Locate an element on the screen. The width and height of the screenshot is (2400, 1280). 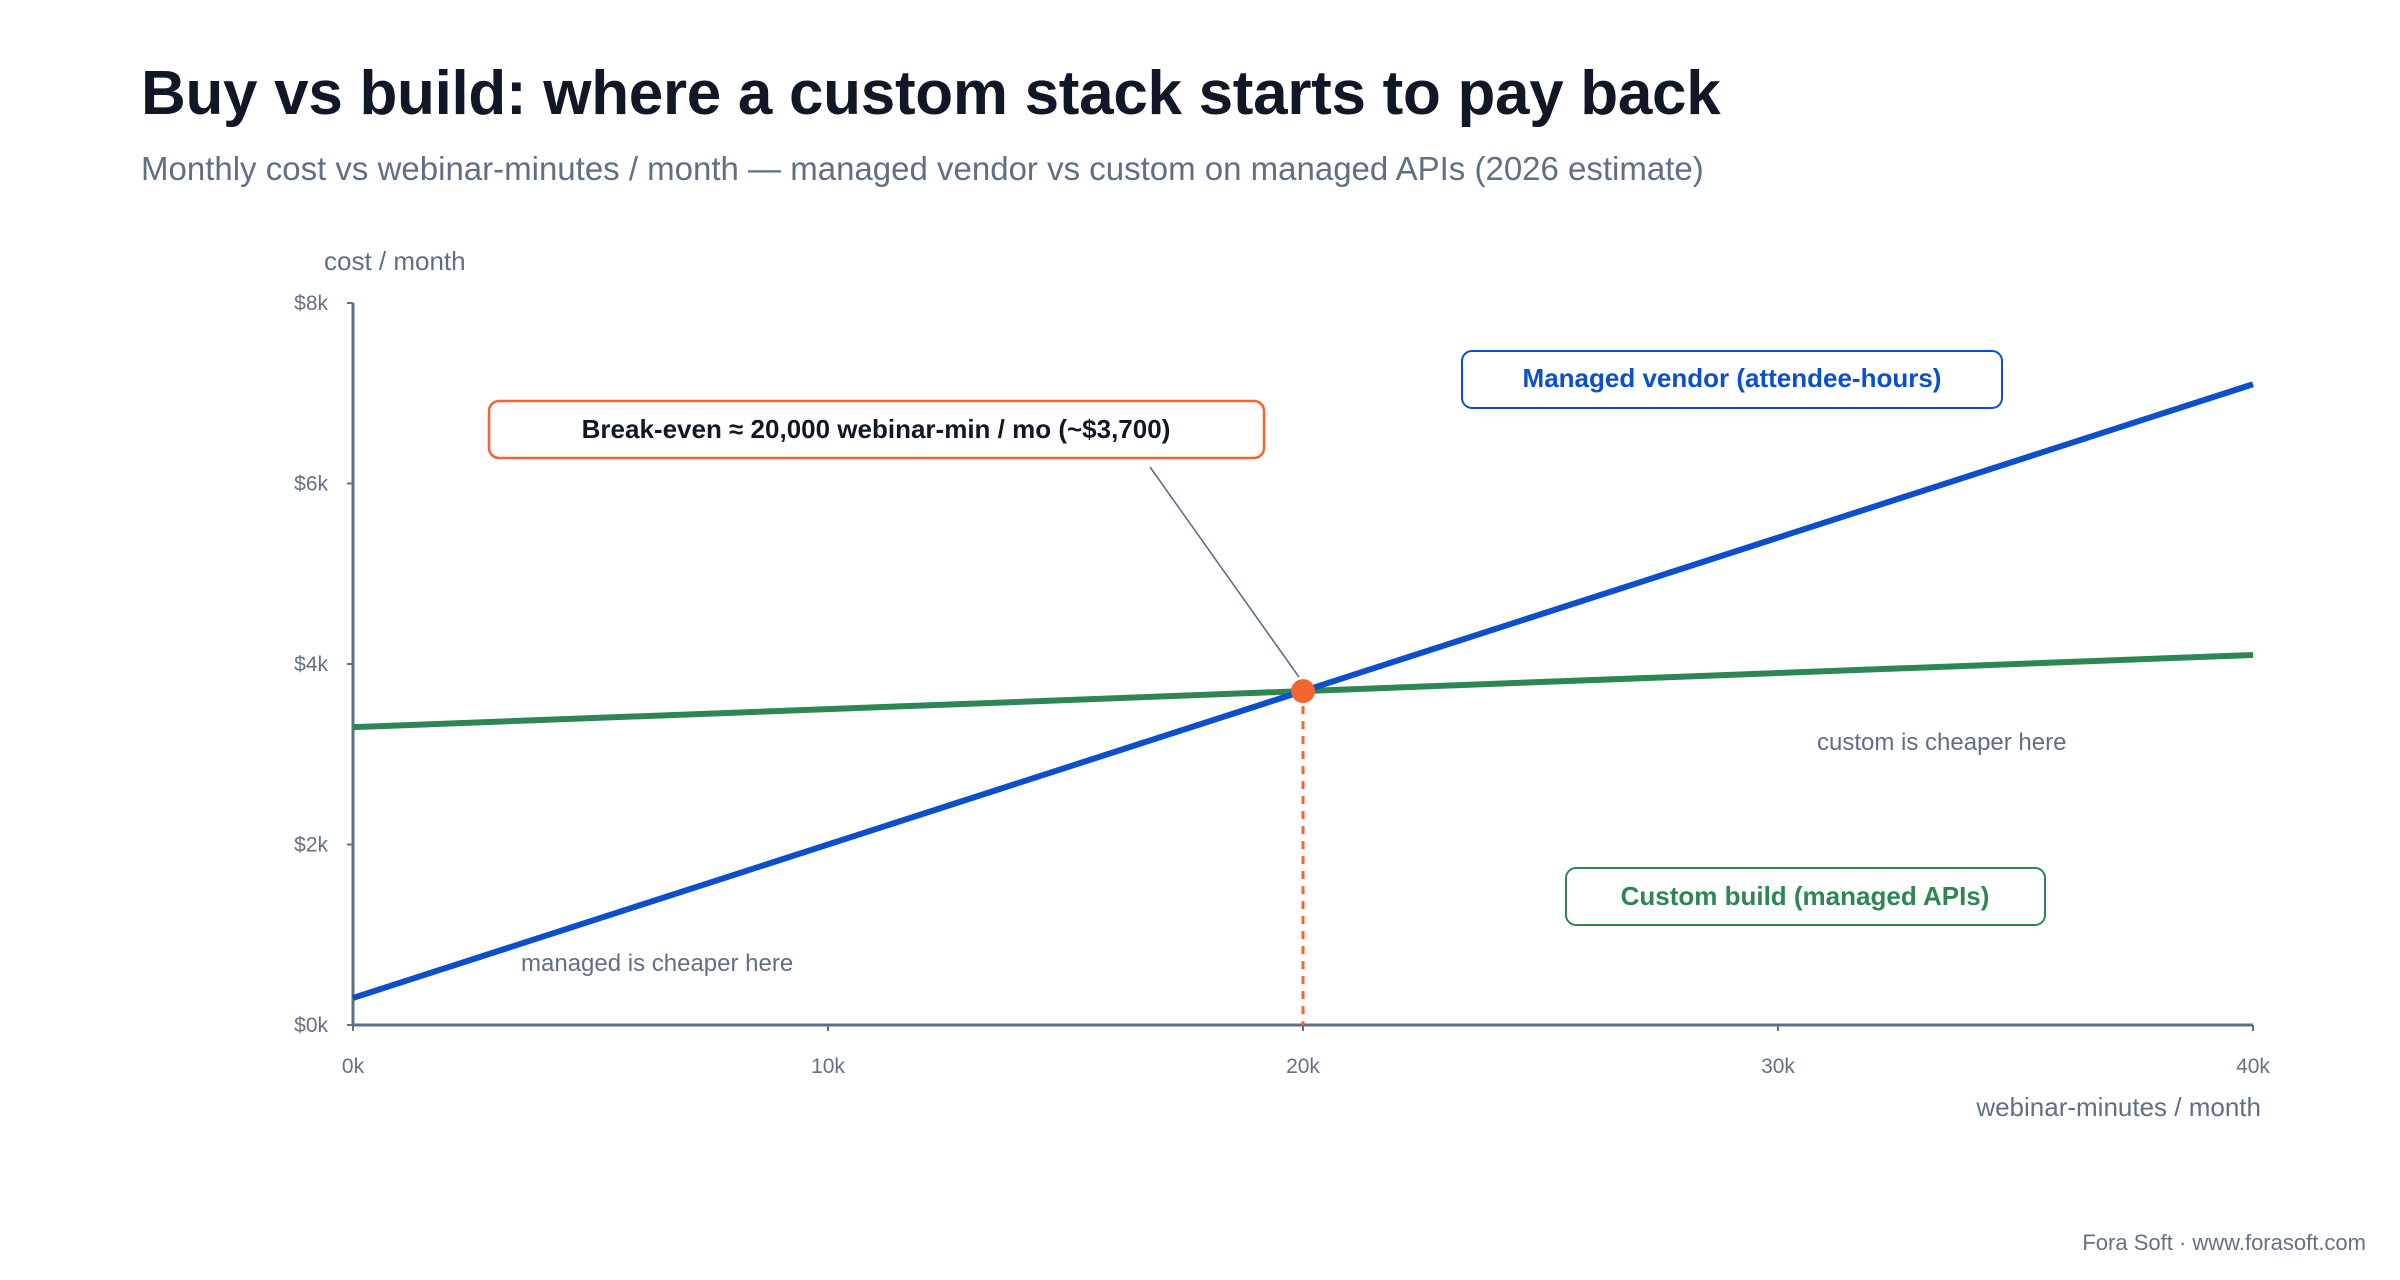
break-even-point is located at coordinates (1303, 691).